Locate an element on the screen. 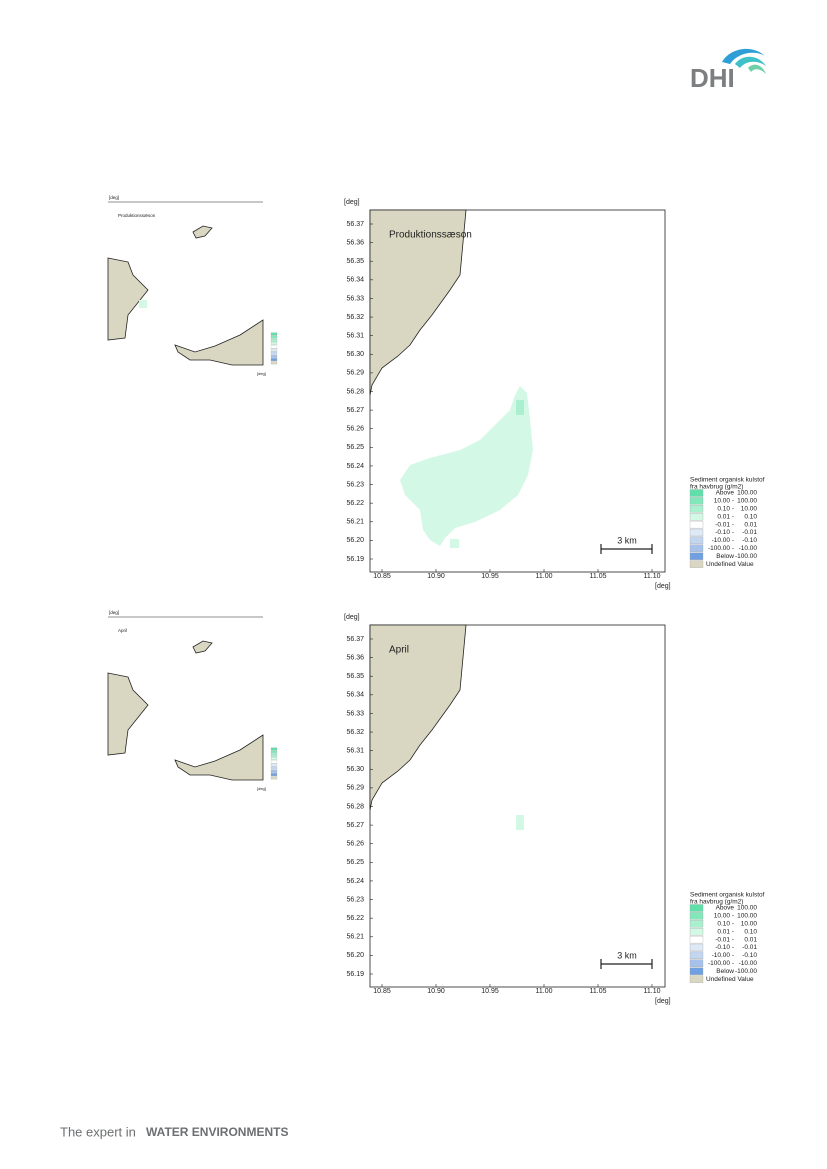 This screenshot has height=1169, width=827. legend-from: Undefined Value is located at coordinates (730, 979).